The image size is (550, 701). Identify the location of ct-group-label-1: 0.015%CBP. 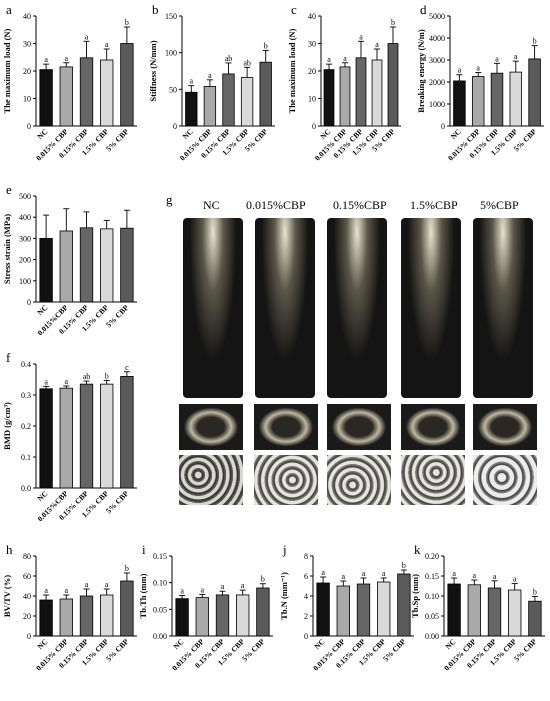
(276, 205).